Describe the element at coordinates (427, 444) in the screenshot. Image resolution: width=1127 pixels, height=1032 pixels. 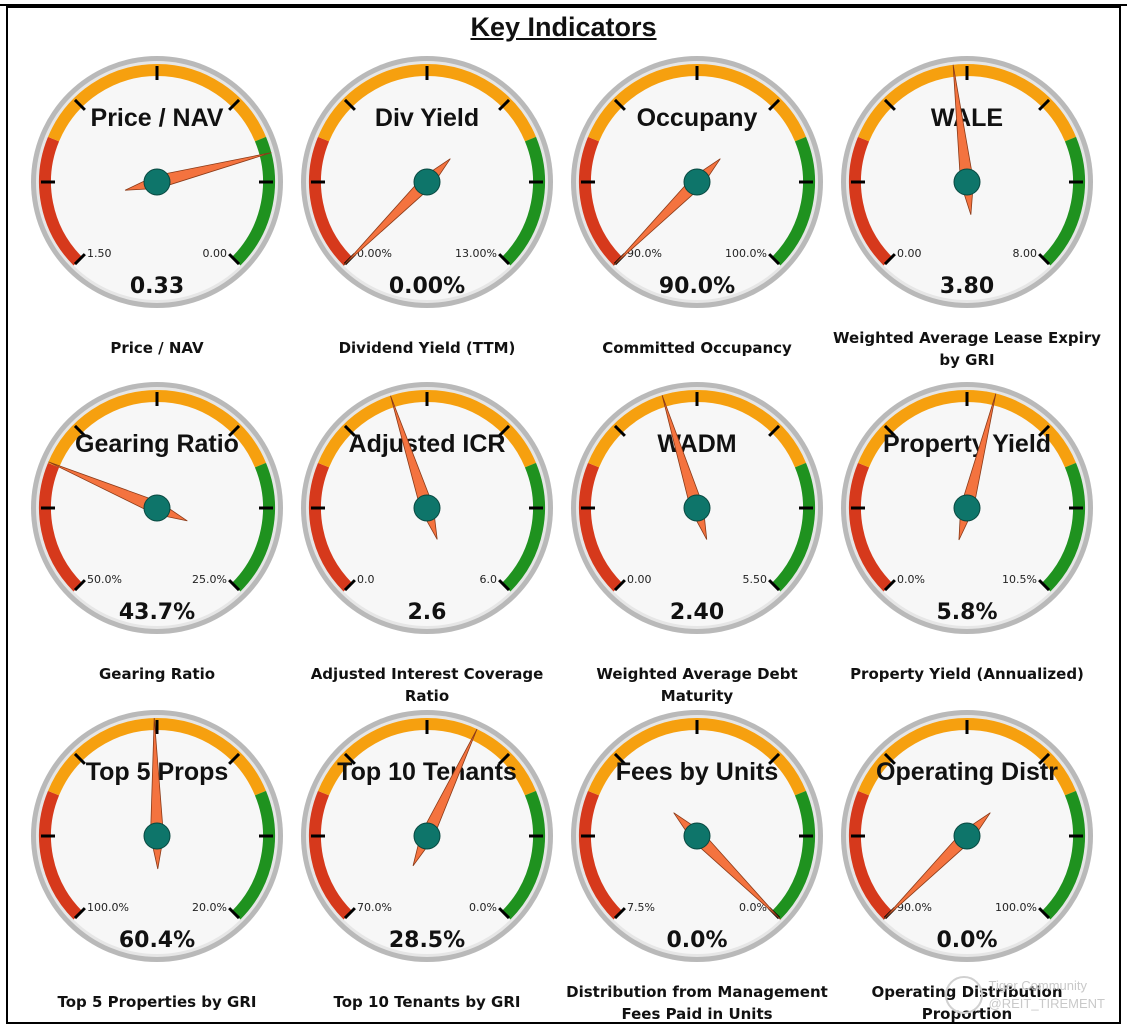
I see `gauge-title: Adjusted ICR` at that location.